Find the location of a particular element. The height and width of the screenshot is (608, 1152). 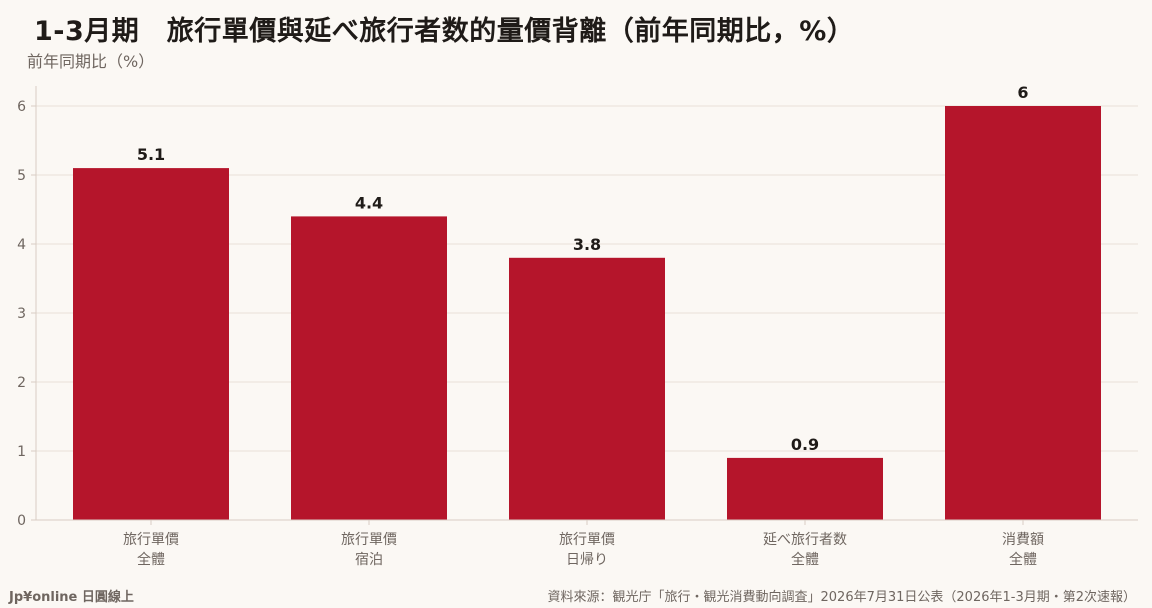

bar-value-label: 4.4 is located at coordinates (369, 202).